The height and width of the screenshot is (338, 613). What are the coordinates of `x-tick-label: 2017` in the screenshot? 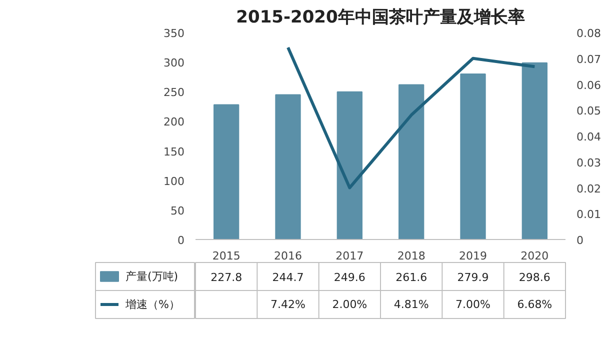 It's located at (350, 256).